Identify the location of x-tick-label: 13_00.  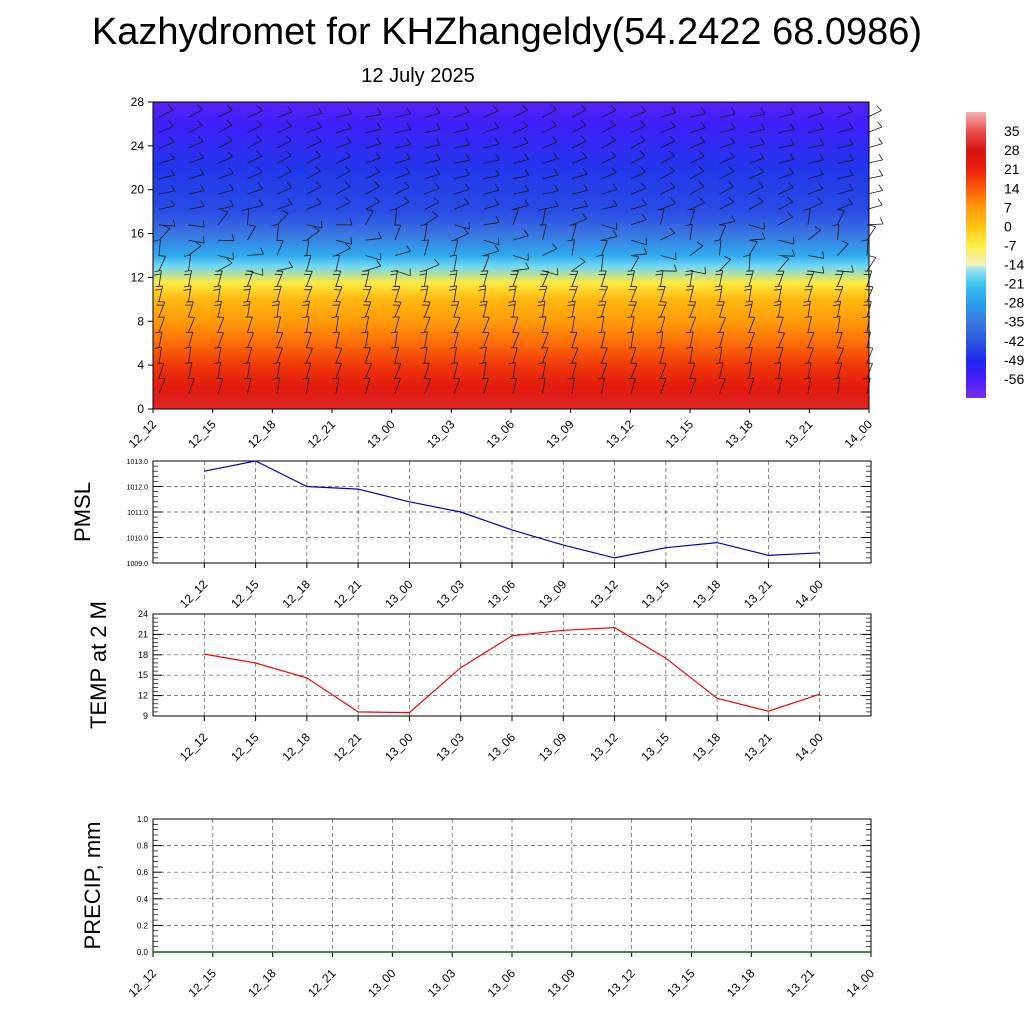
(381, 434).